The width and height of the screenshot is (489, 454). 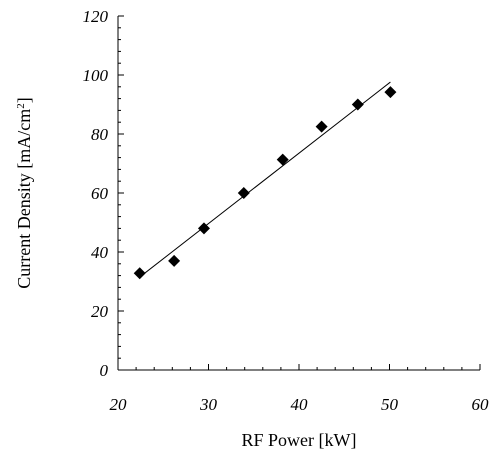 I want to click on y-axis-title-main: Current Density [mA/cm, so click(x=24, y=199).